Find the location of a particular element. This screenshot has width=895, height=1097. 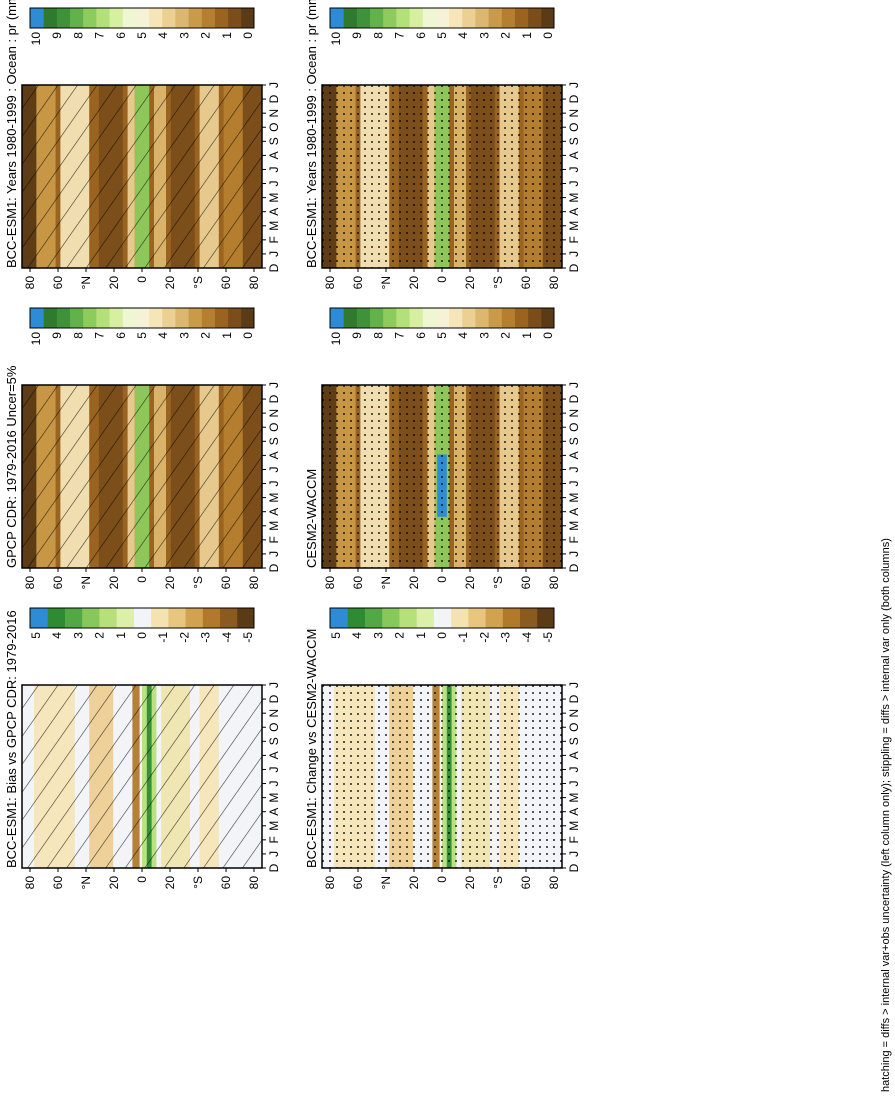

colorbar-tick-label: 6 is located at coordinates (121, 35).